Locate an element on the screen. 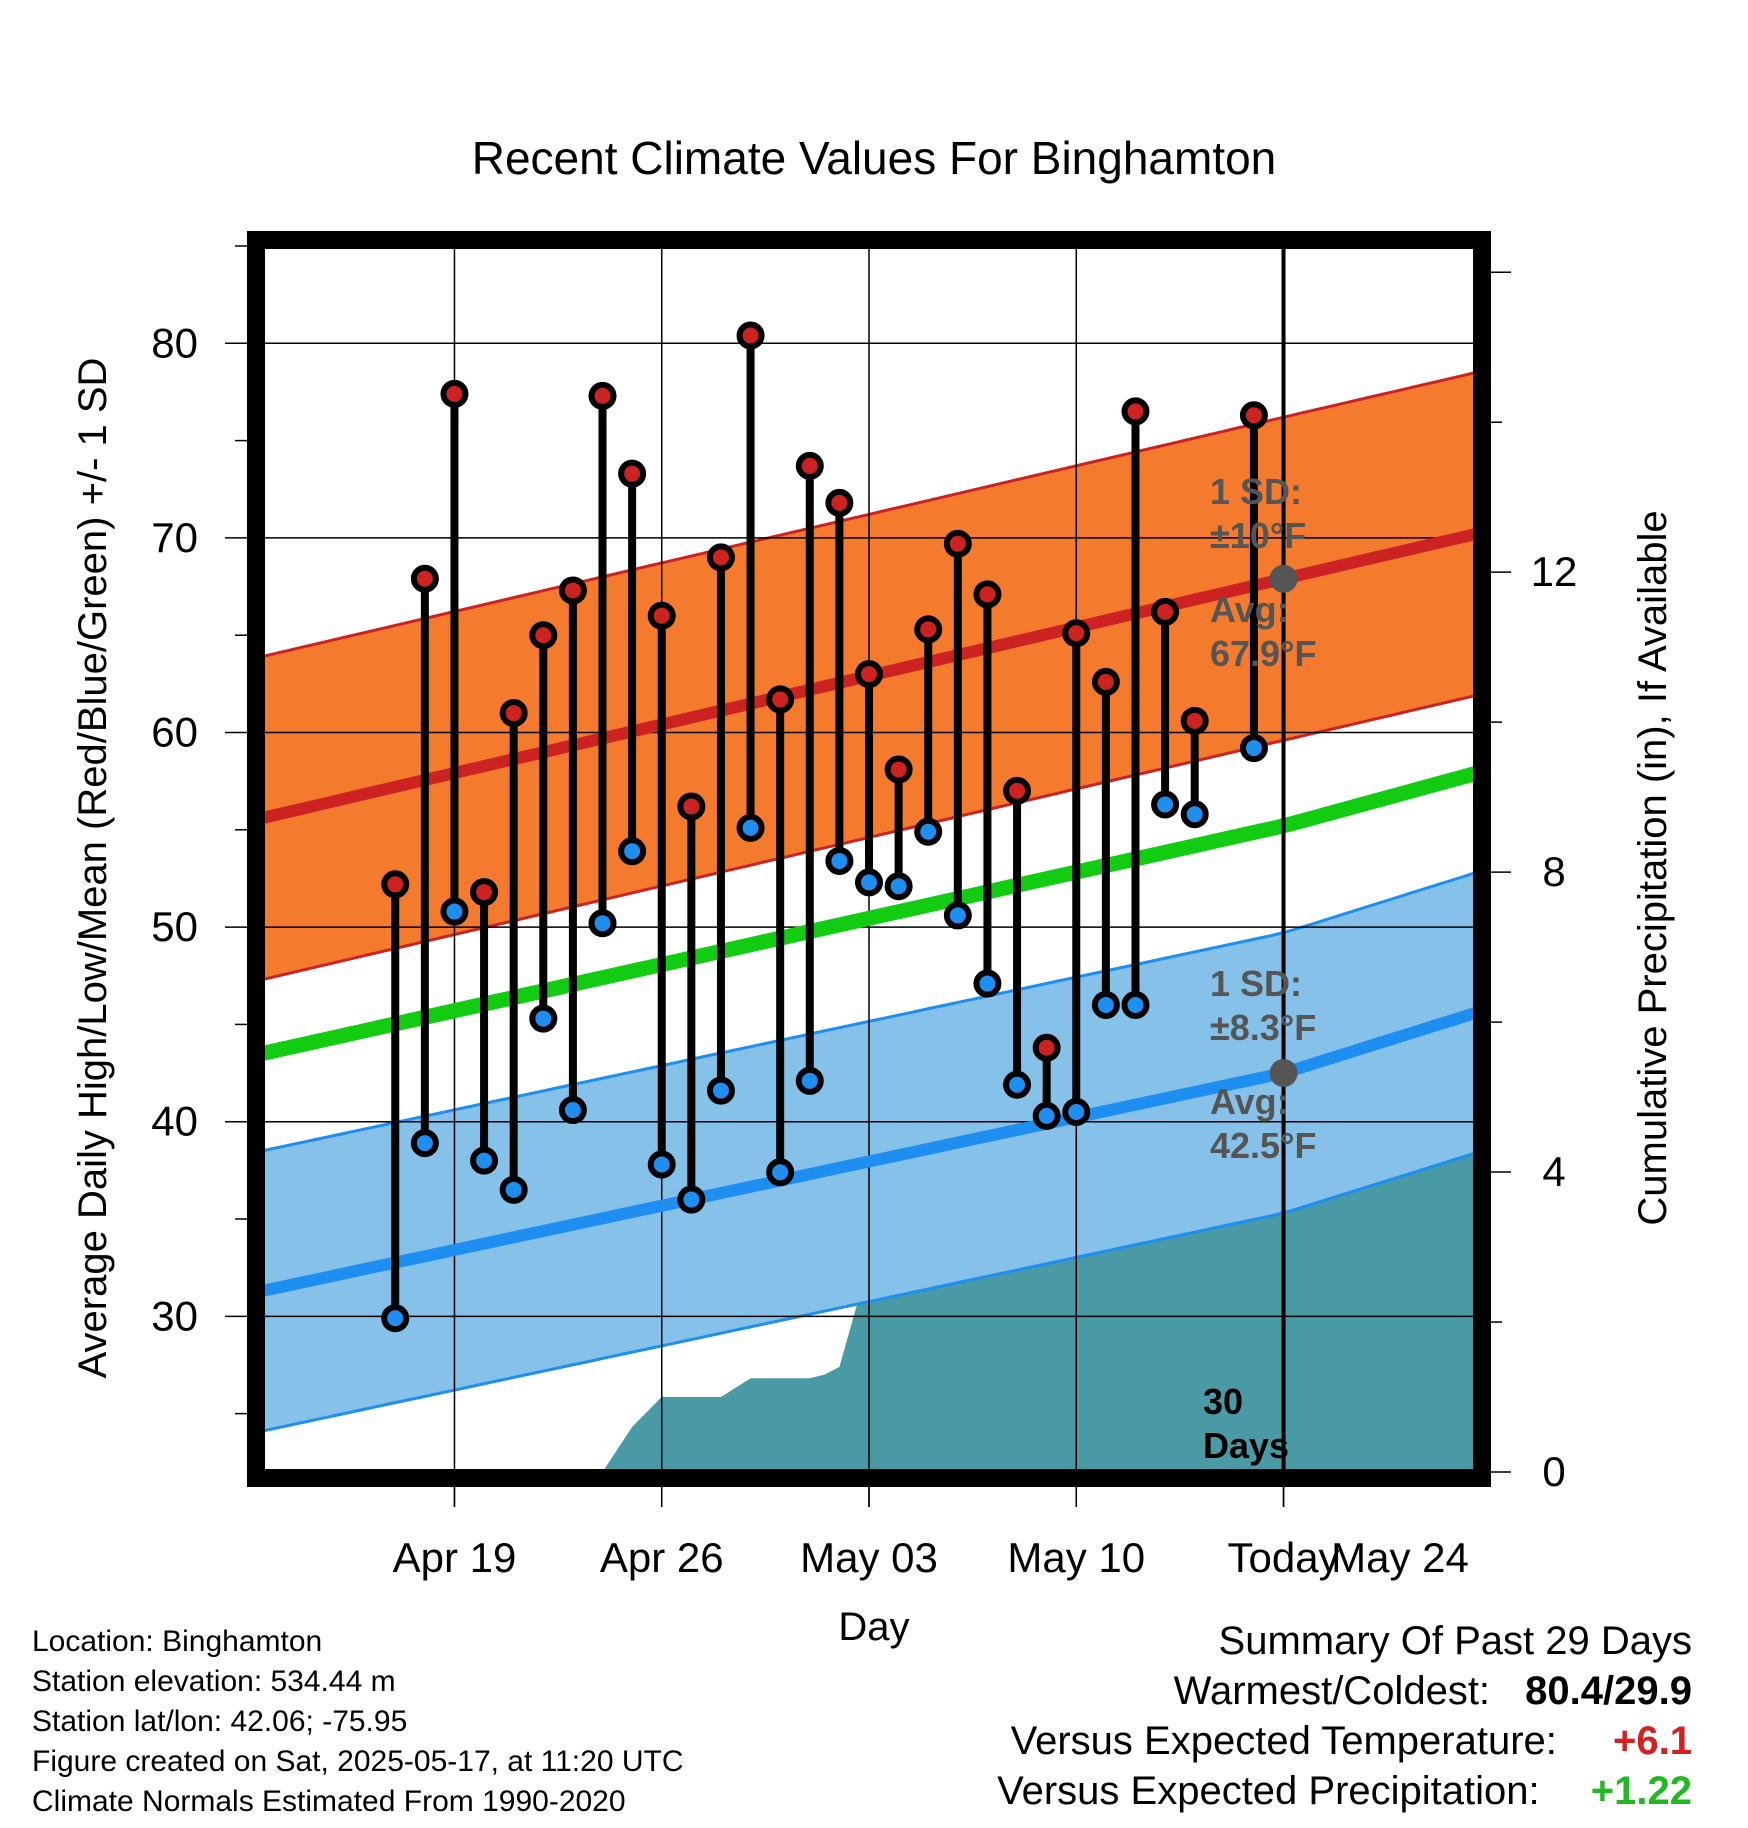  y2-tick-label: 8 is located at coordinates (1553, 871).